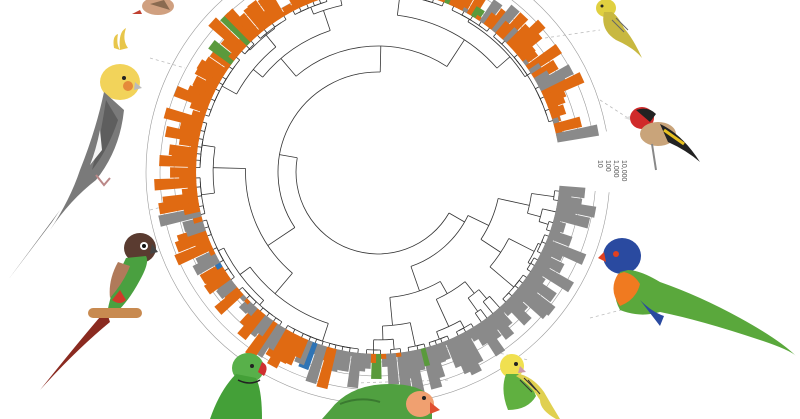 Image resolution: width=800 pixels, height=419 pixels. What do you see at coordinates (623, 171) in the screenshot?
I see `scale-label-10000: 10,000` at bounding box center [623, 171].